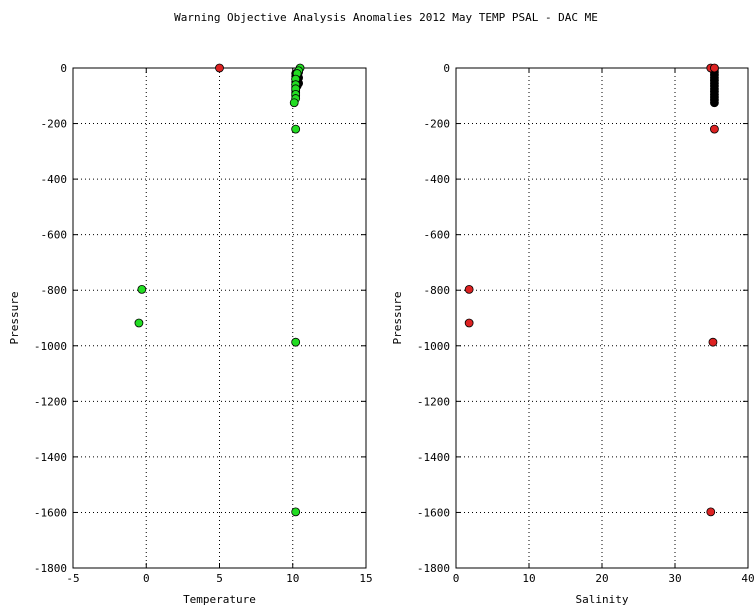 The width and height of the screenshot is (756, 608). Describe the element at coordinates (365, 578) in the screenshot. I see `x-tick-label: 15` at that location.